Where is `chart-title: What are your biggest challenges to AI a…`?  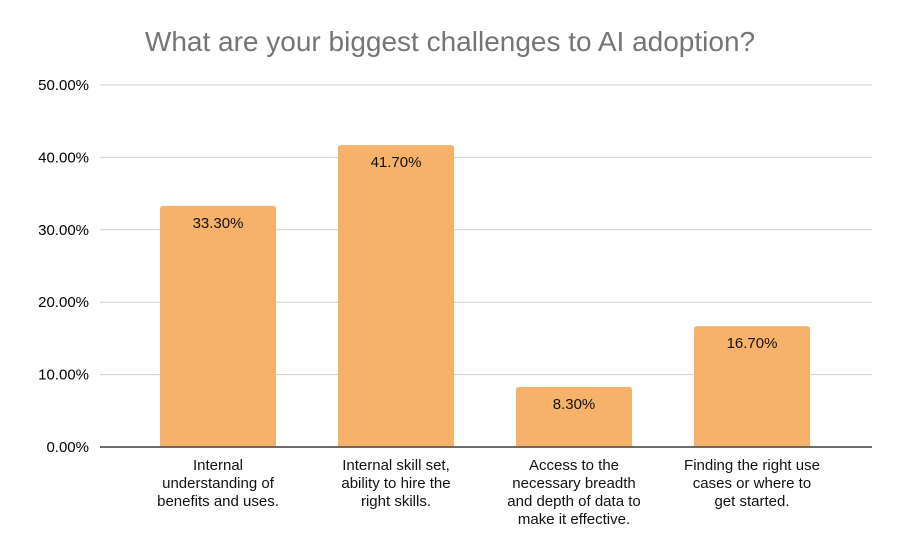 chart-title: What are your biggest challenges to AI a… is located at coordinates (450, 41).